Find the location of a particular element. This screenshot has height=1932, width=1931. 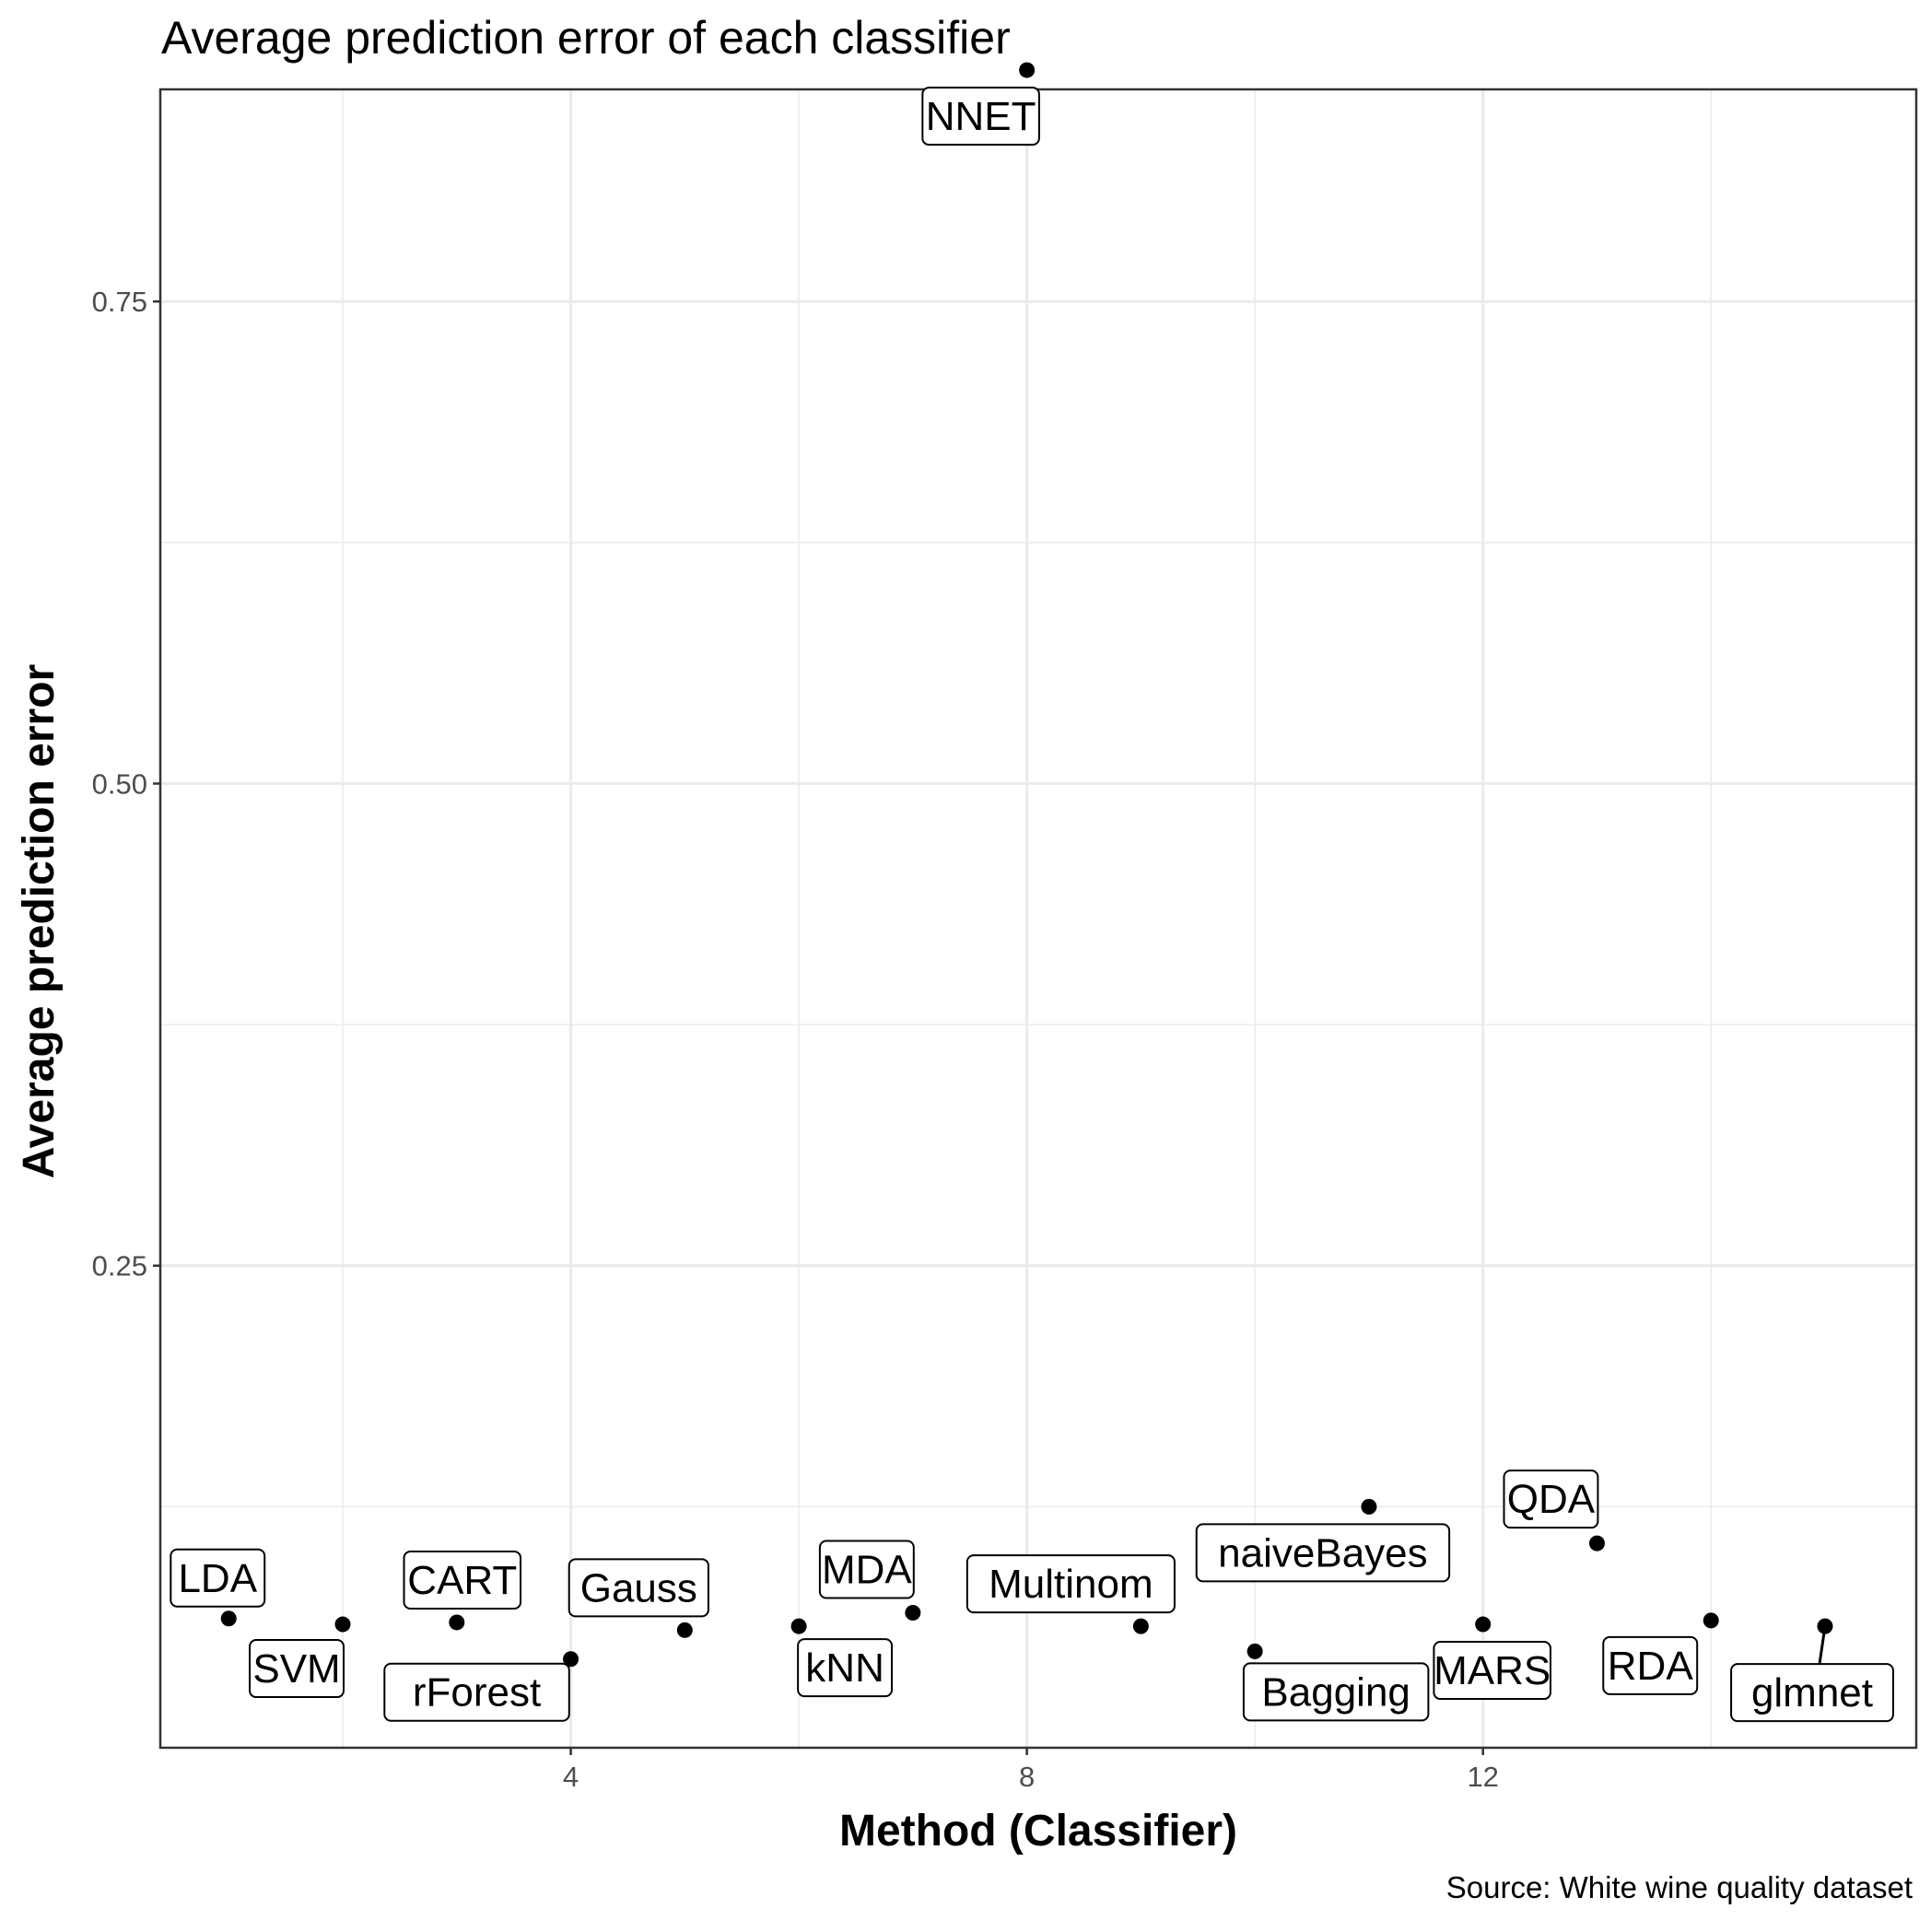

point-label: LDA is located at coordinates (217, 1578).